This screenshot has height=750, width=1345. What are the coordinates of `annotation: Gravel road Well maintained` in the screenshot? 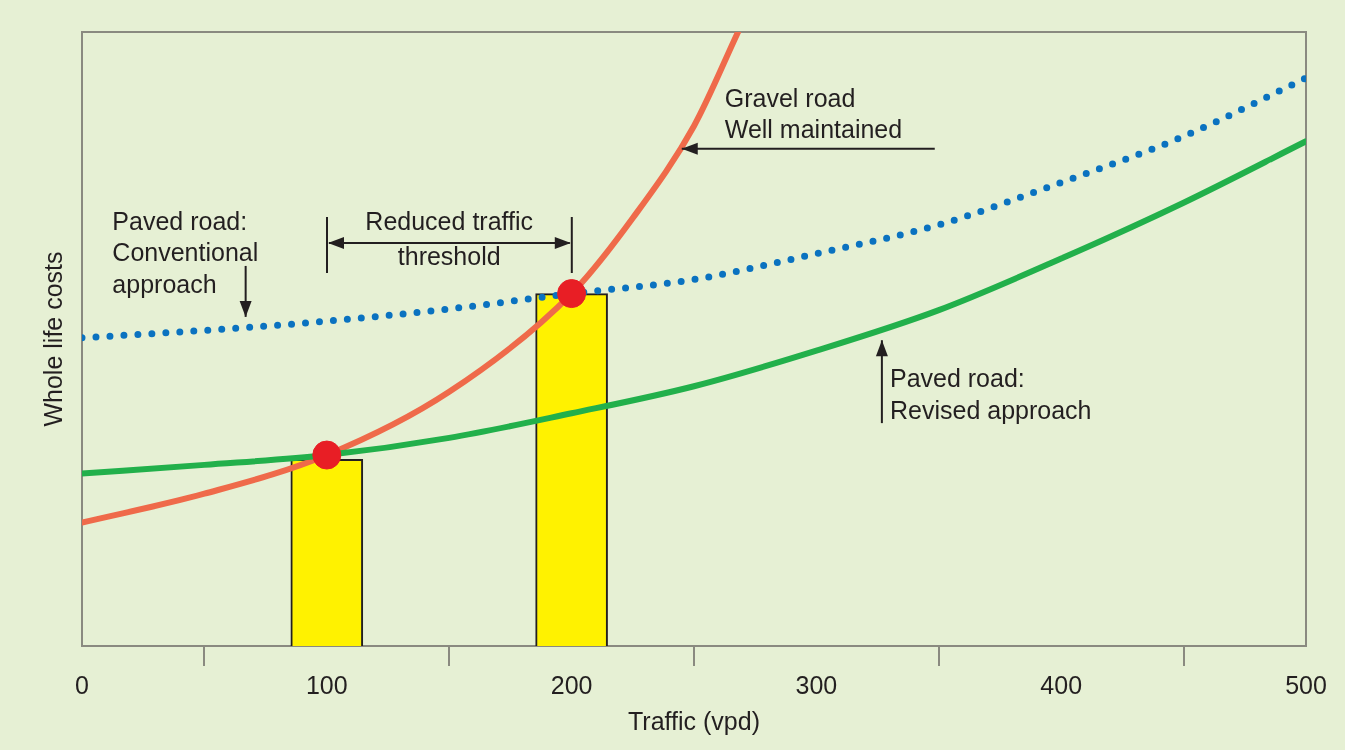 It's located at (813, 113).